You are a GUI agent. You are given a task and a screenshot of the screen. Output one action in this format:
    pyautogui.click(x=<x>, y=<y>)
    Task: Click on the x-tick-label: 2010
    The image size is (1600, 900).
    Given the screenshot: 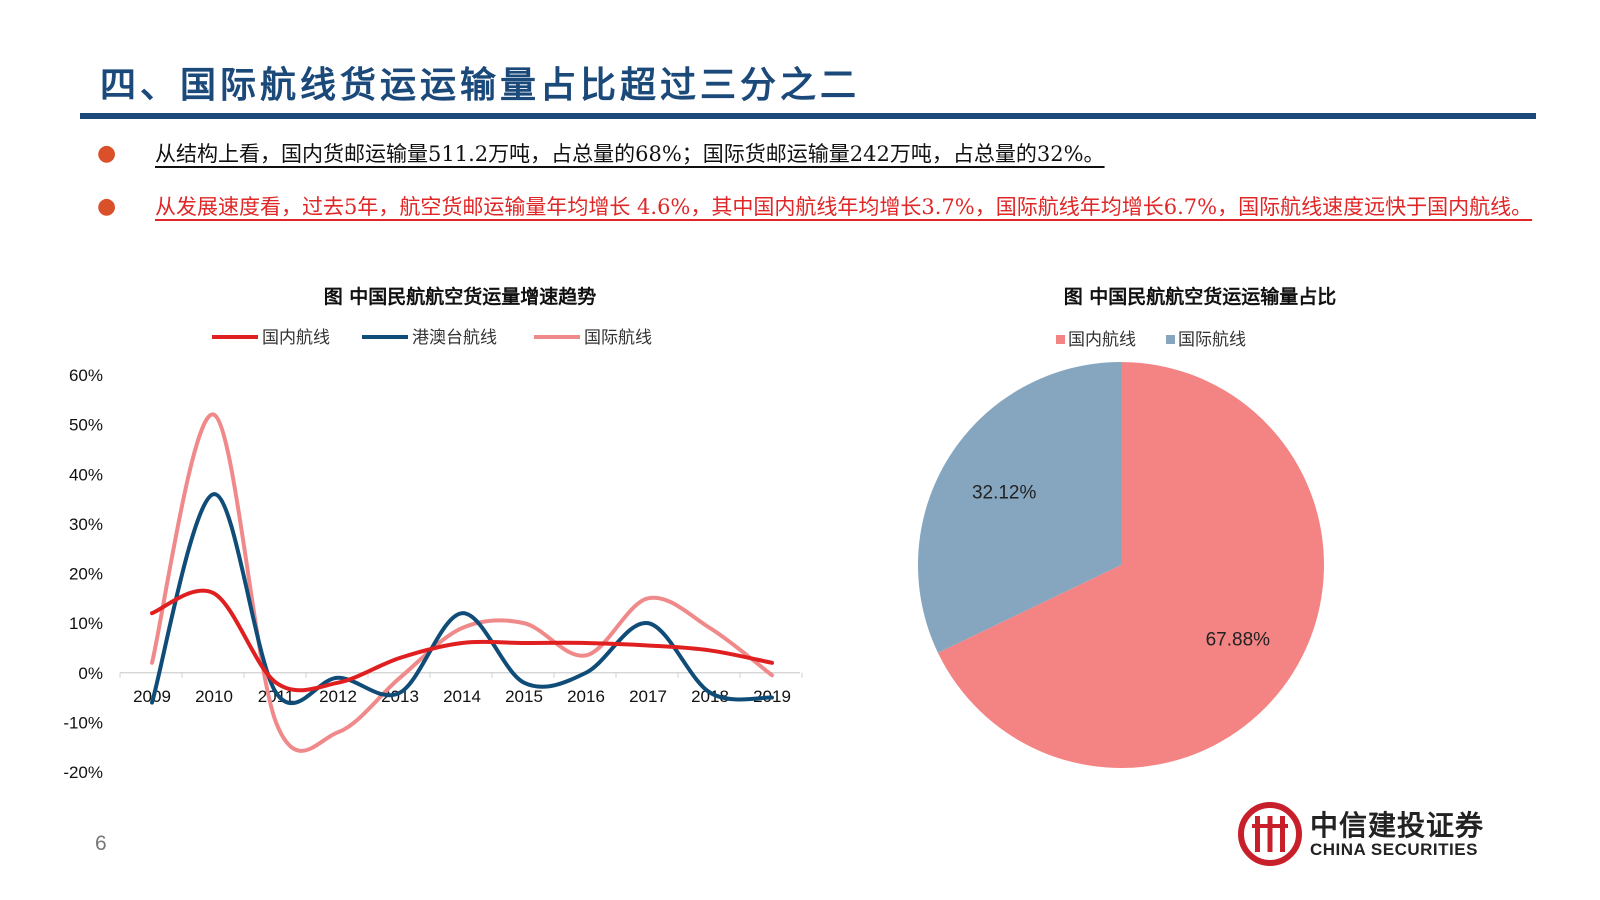 What is the action you would take?
    pyautogui.click(x=214, y=696)
    